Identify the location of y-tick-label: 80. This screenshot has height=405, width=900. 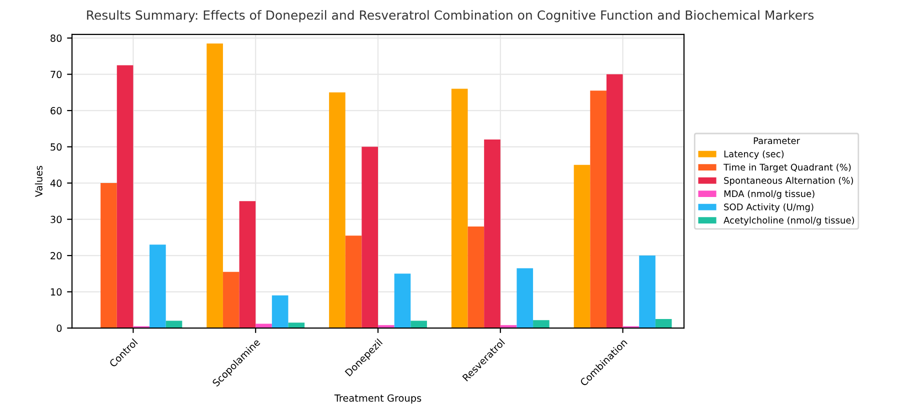
(56, 38).